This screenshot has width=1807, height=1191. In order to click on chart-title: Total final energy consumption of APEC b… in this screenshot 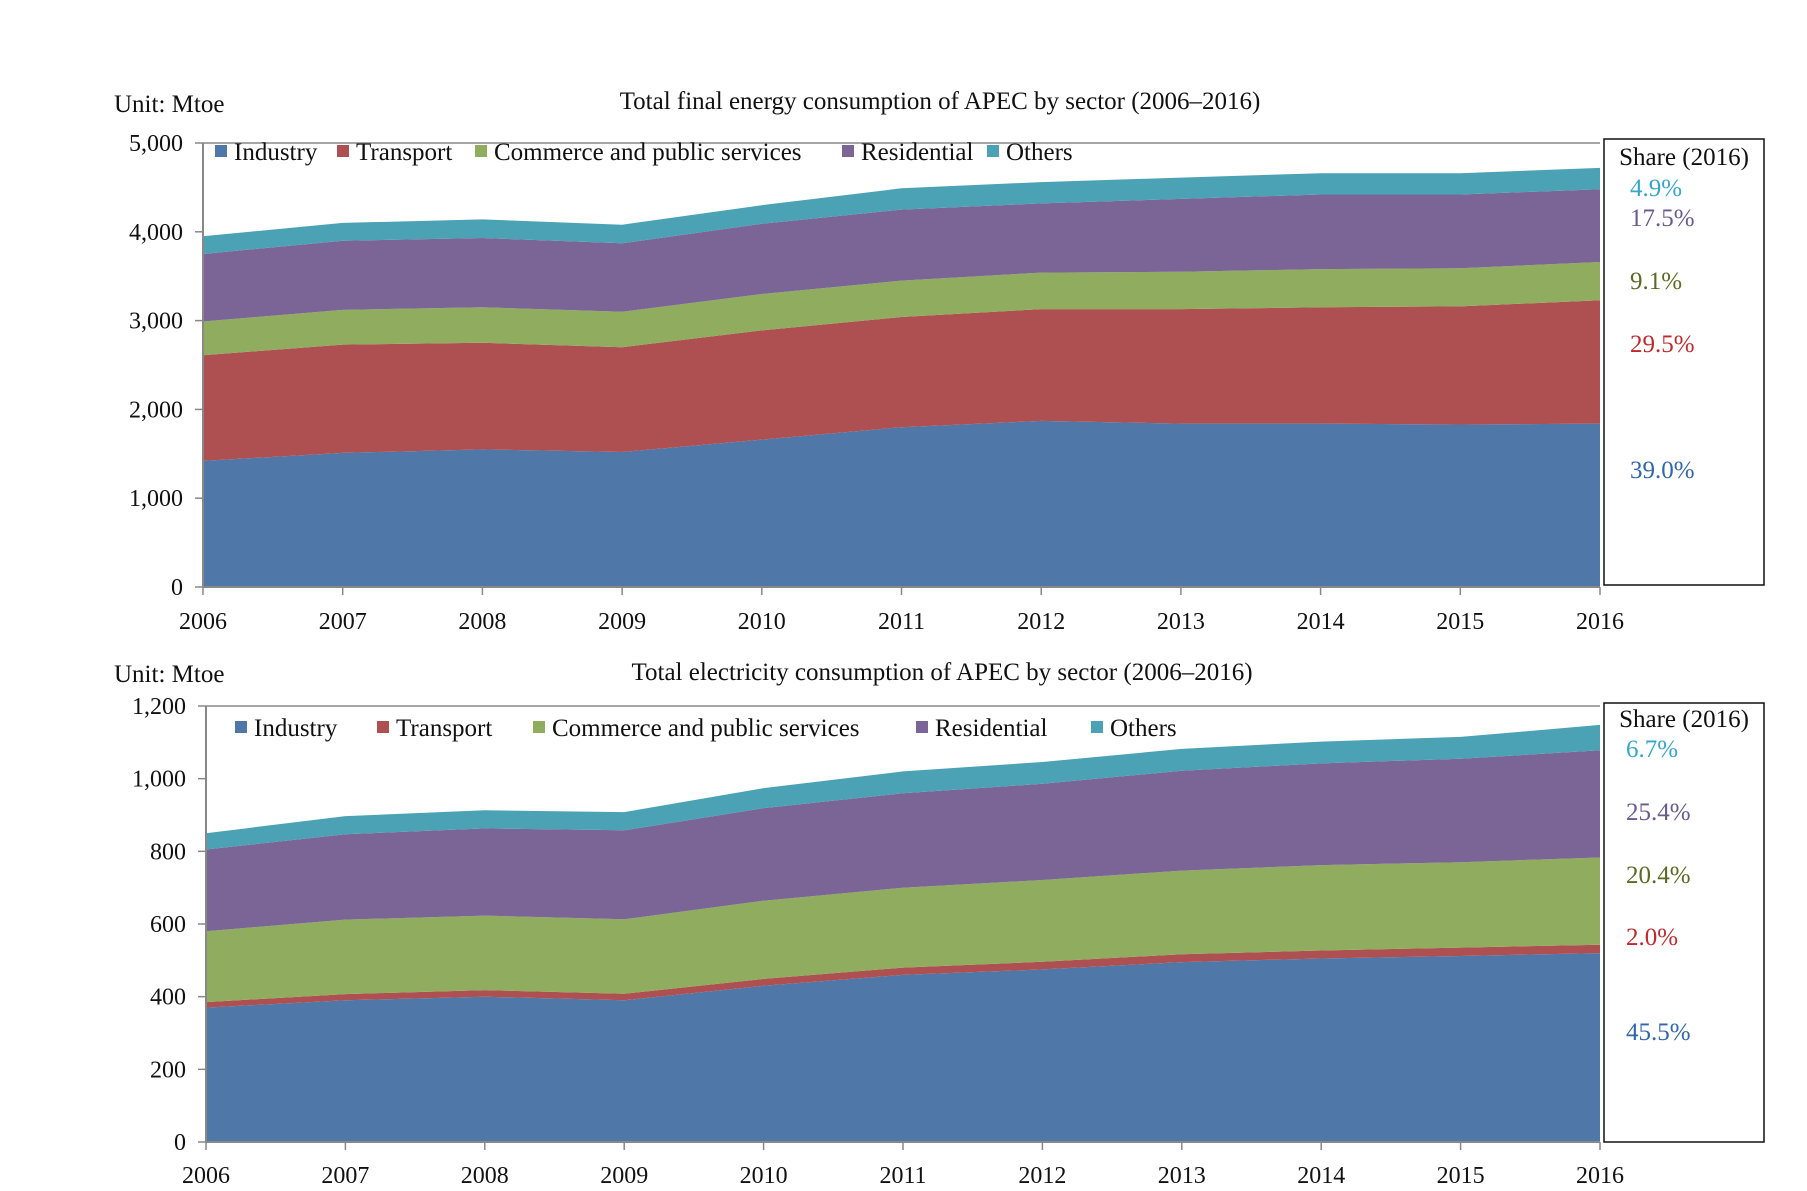, I will do `click(940, 101)`.